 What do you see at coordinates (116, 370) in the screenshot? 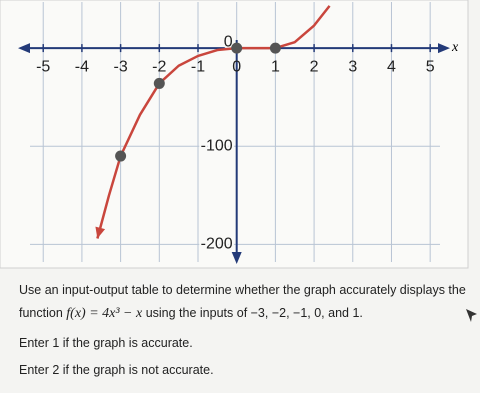
I see `option: Enter 2 if the graph is not accurate.` at bounding box center [116, 370].